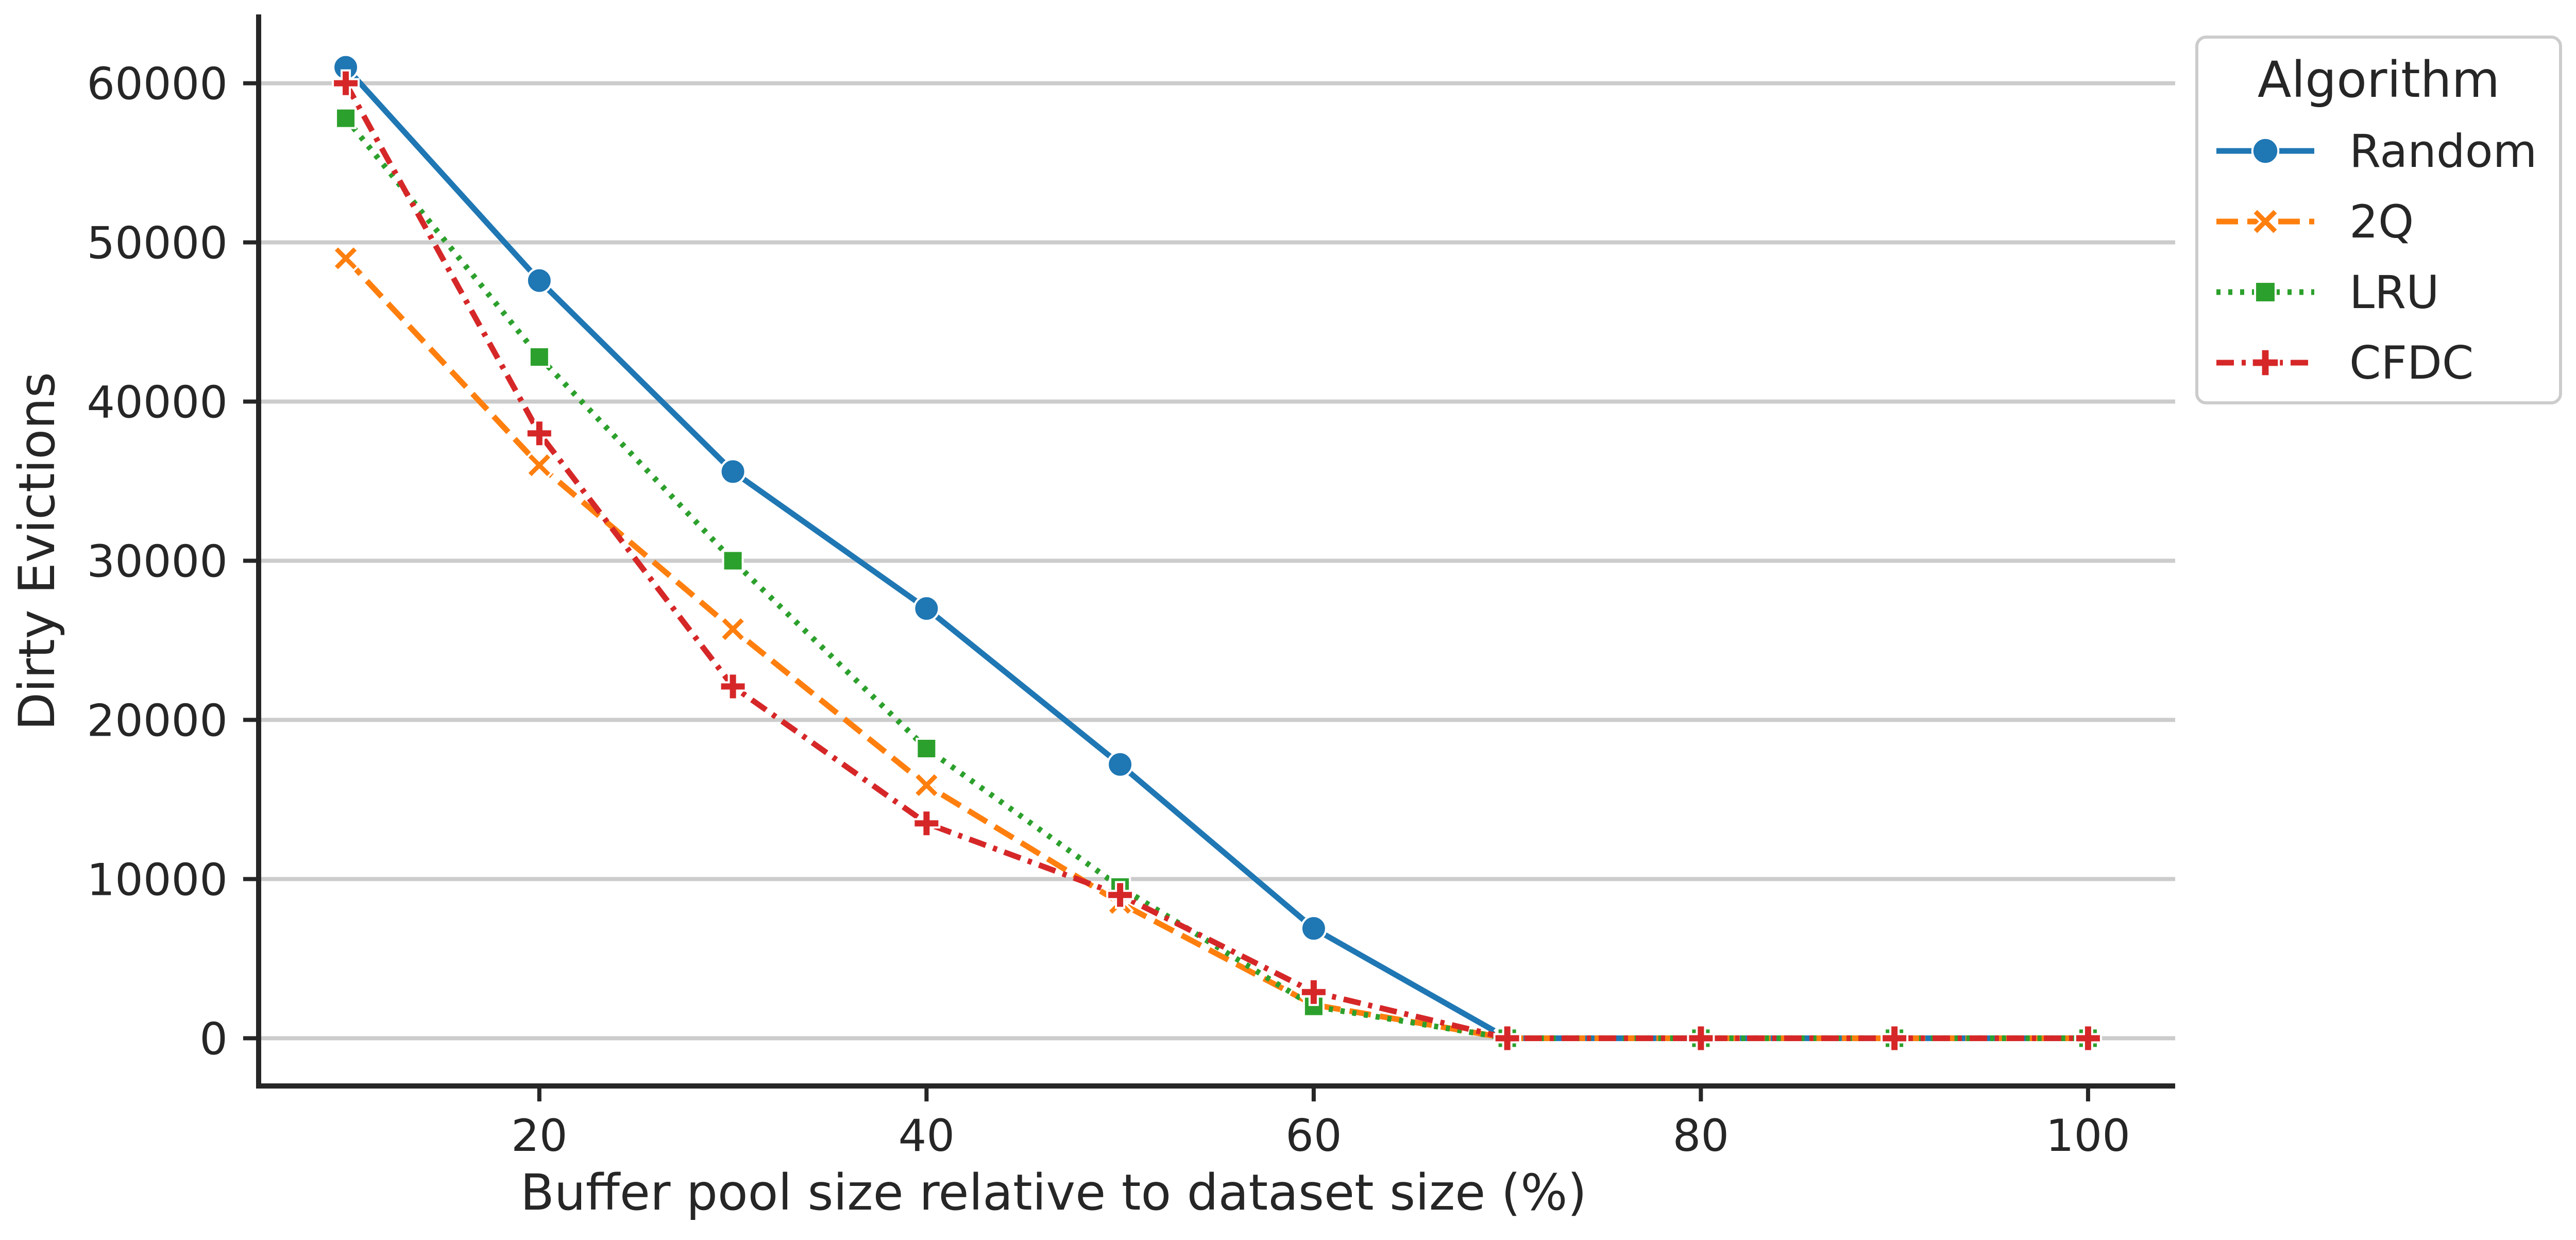 The image size is (2576, 1240). I want to click on legend-item-lru: LRU, so click(2327, 292).